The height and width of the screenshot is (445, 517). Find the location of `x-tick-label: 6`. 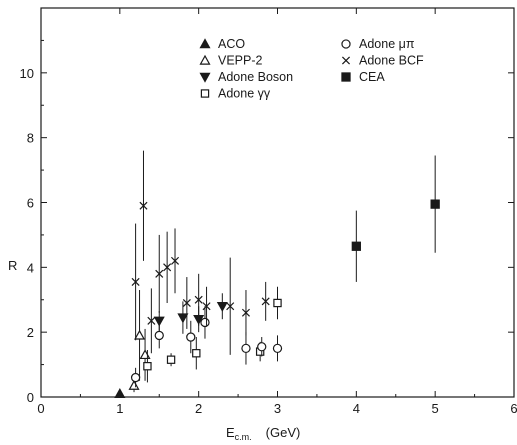

x-tick-label: 6 is located at coordinates (513, 408).